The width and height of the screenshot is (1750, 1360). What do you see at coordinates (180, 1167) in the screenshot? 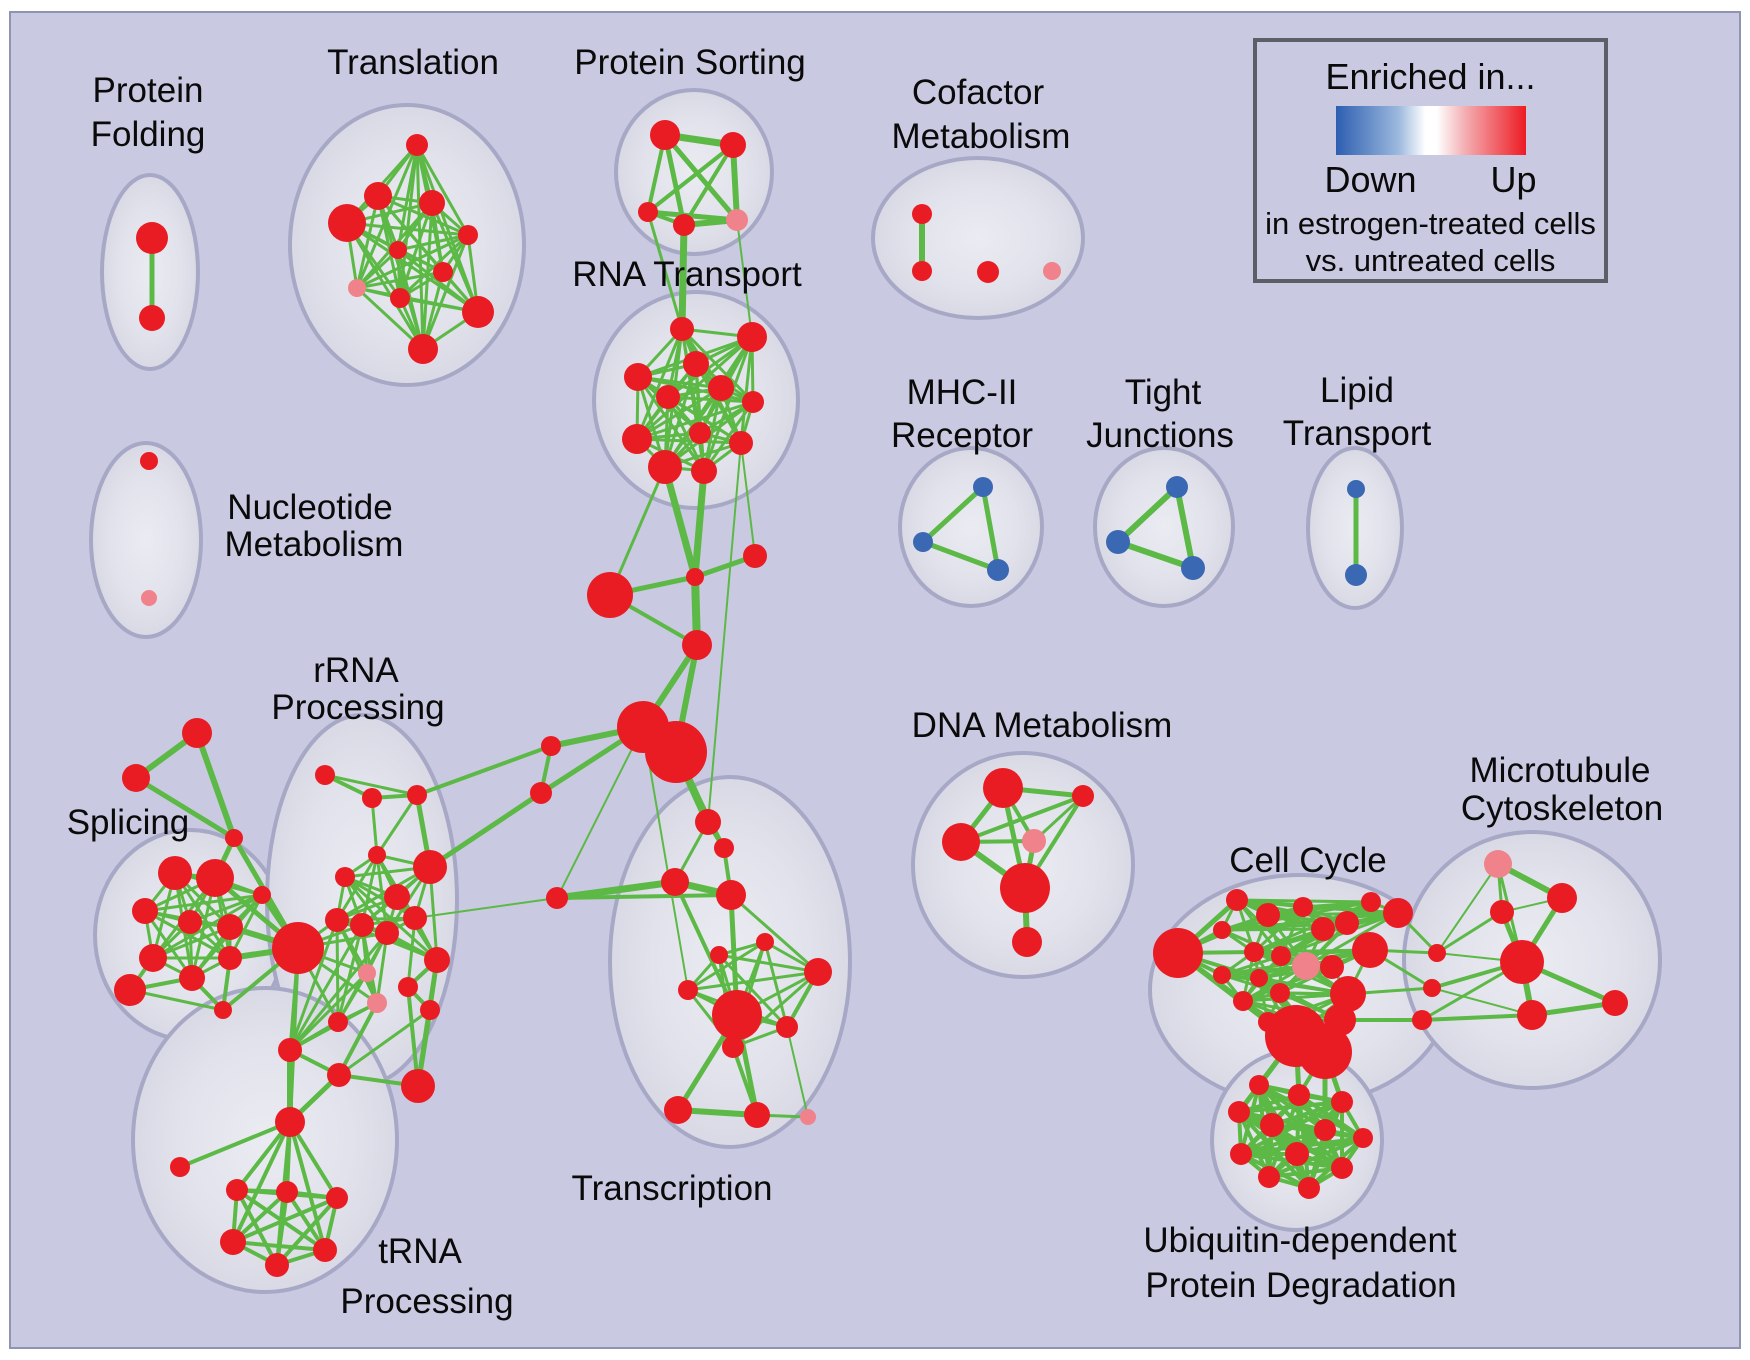
I see `gene-set-node-ti` at bounding box center [180, 1167].